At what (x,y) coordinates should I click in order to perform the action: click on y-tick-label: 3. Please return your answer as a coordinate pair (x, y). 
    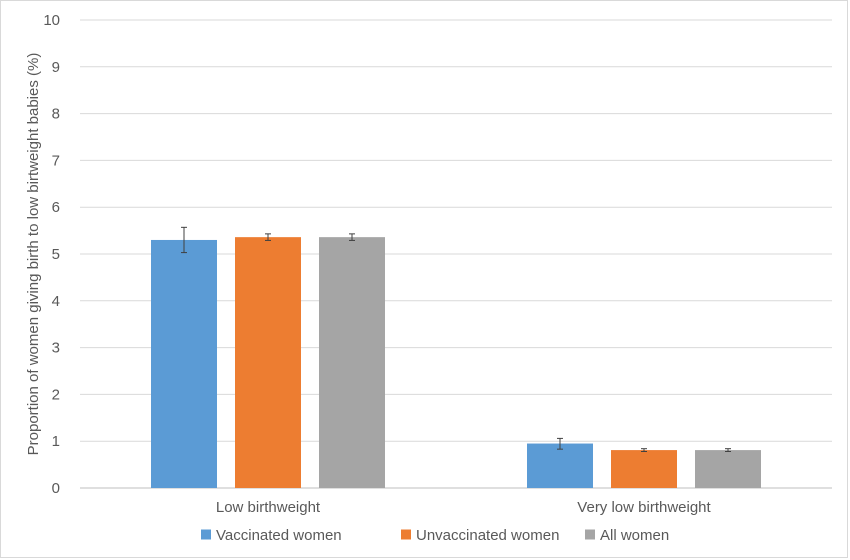
    Looking at the image, I should click on (56, 348).